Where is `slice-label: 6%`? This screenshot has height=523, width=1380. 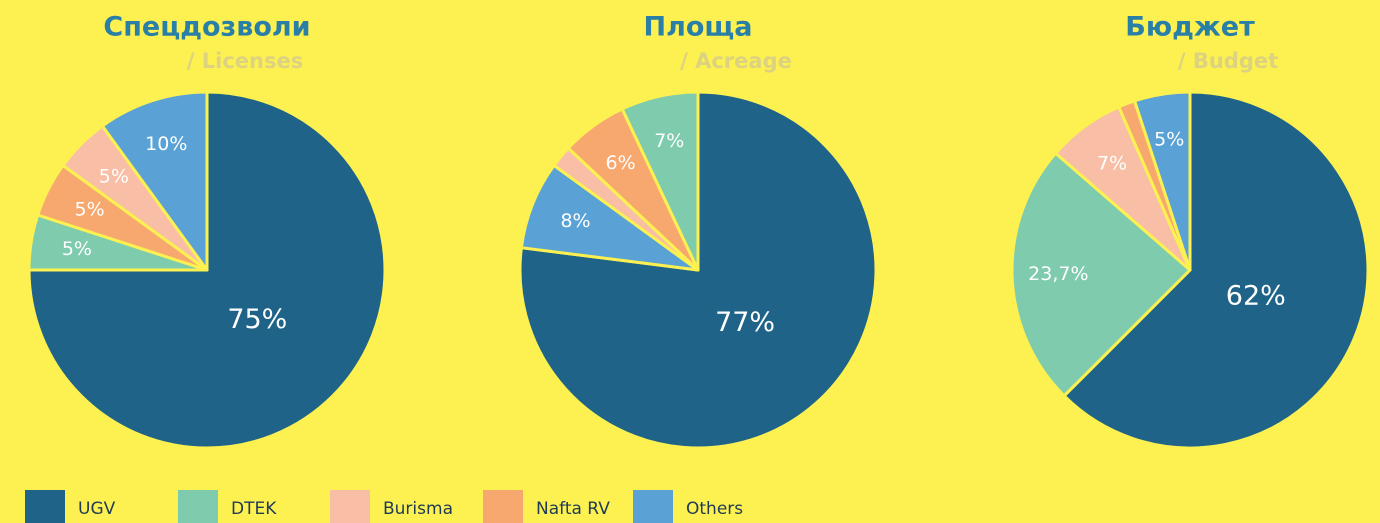 slice-label: 6% is located at coordinates (620, 163).